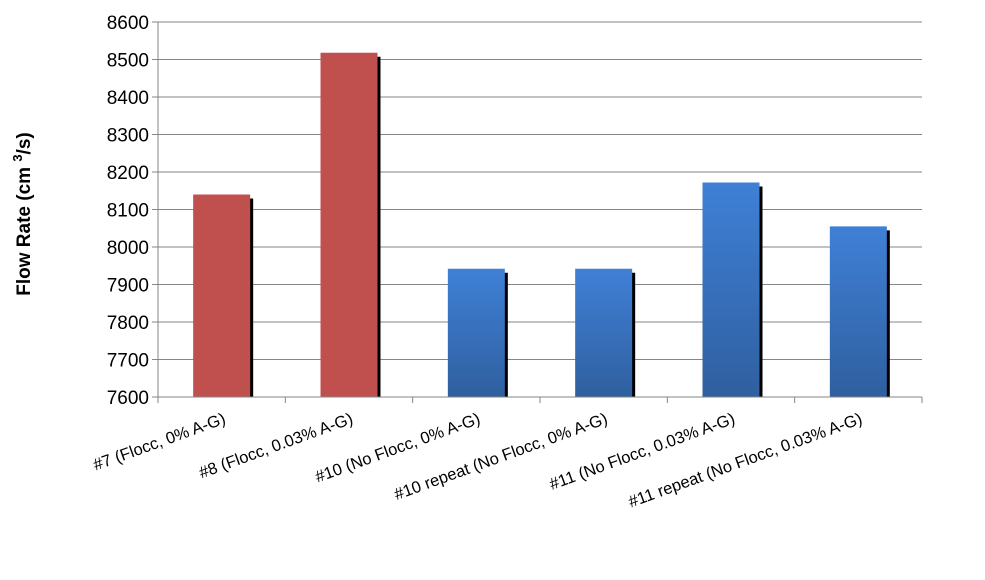 The image size is (985, 580). I want to click on y-tick-label: 7800, so click(128, 323).